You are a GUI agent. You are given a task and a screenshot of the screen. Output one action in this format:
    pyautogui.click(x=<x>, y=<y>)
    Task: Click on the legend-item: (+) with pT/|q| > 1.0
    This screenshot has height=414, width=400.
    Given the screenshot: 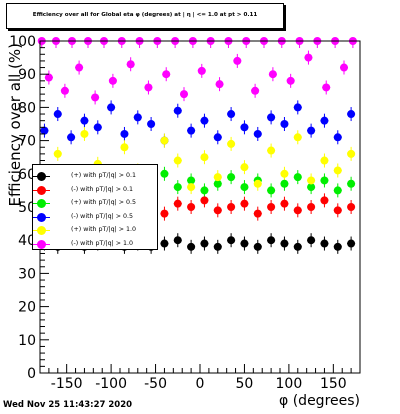 What is the action you would take?
    pyautogui.click(x=95, y=230)
    